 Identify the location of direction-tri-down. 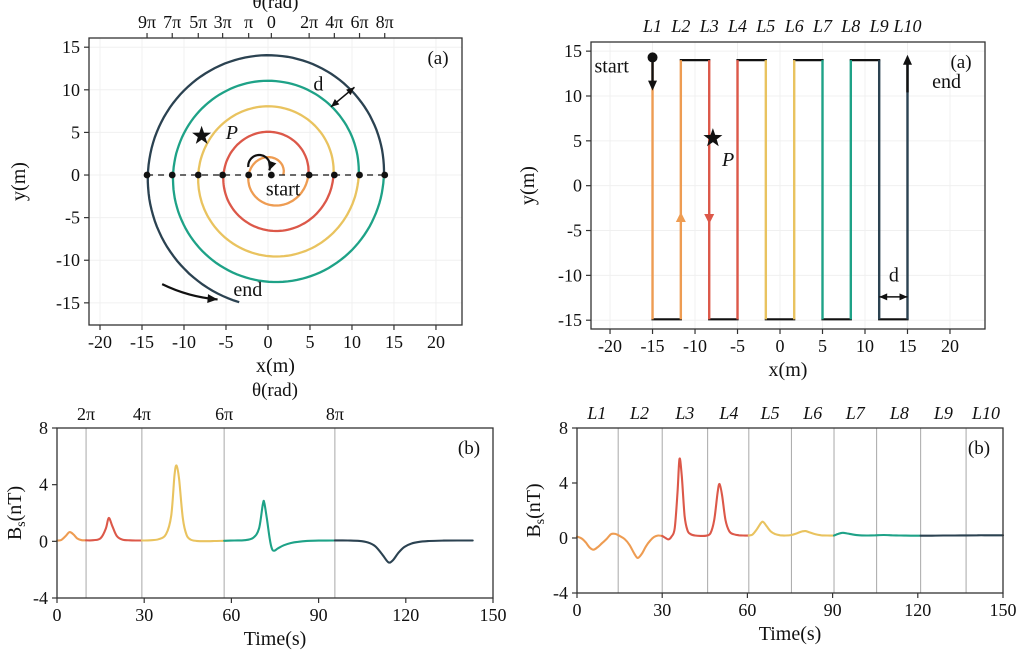
(709, 218).